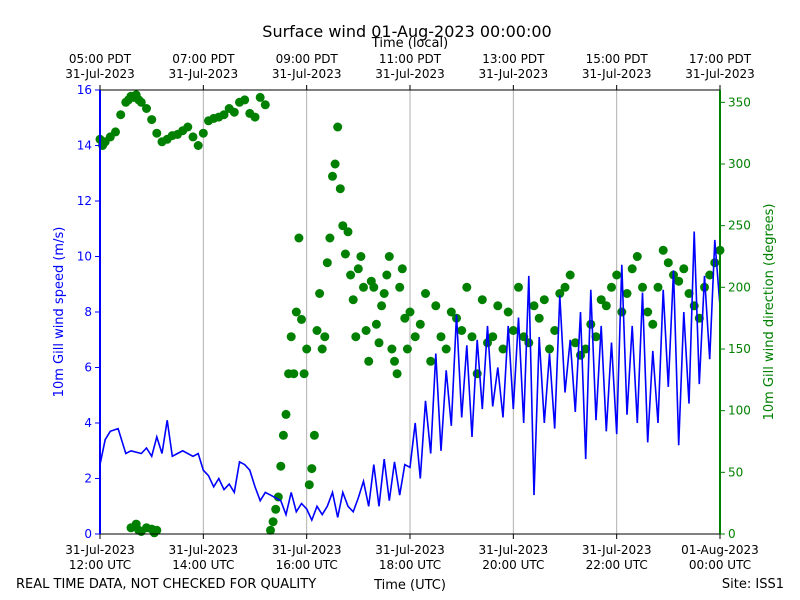 This screenshot has width=800, height=600. Describe the element at coordinates (739, 349) in the screenshot. I see `right-tick-label: 150` at that location.